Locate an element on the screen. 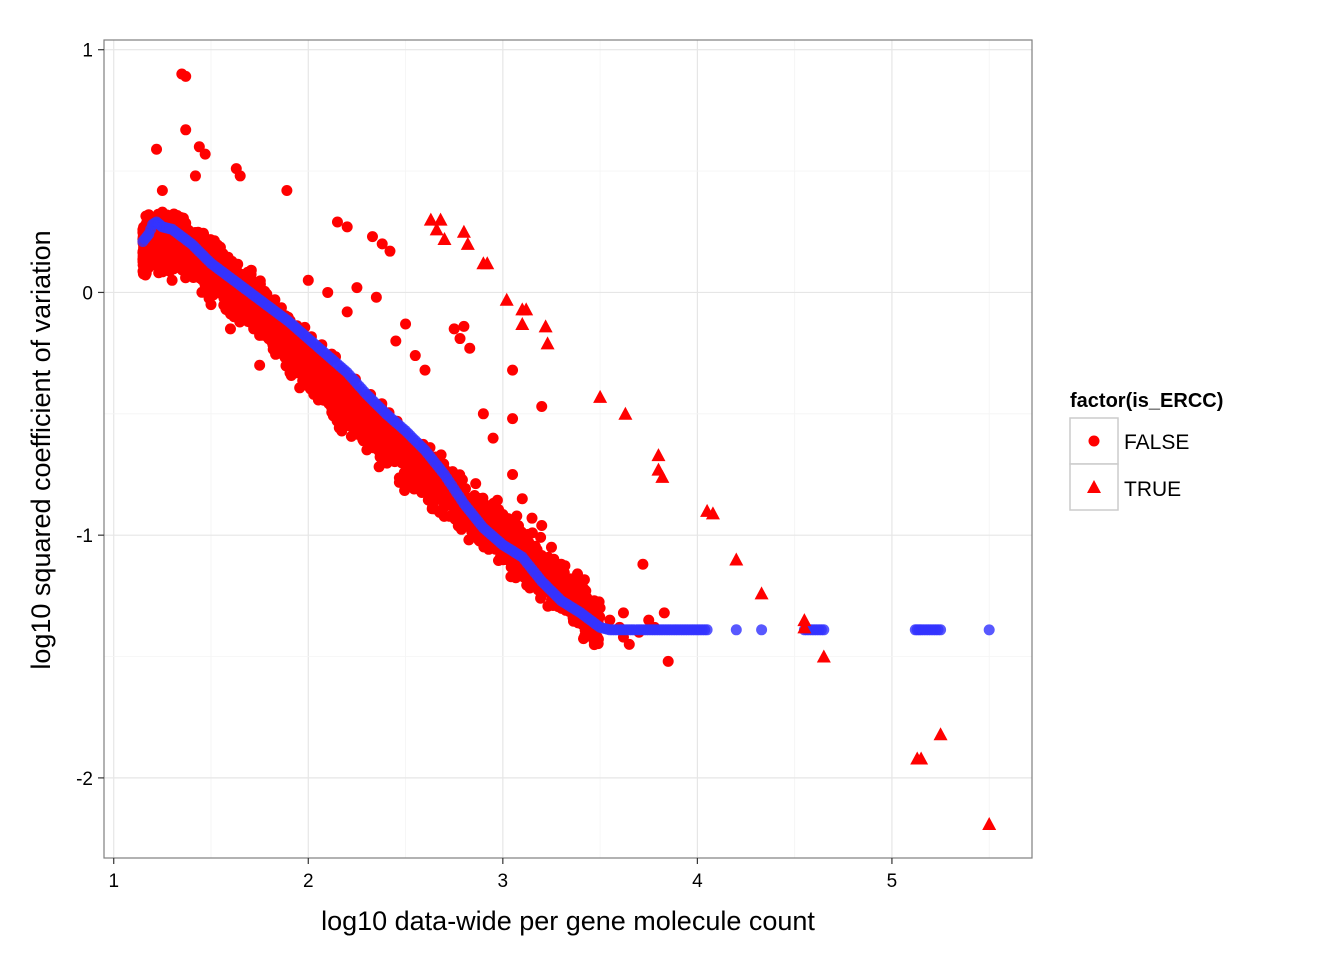 The image size is (1344, 960). legend: factor(is_ERCC) FALSE TRUE is located at coordinates (1146, 450).